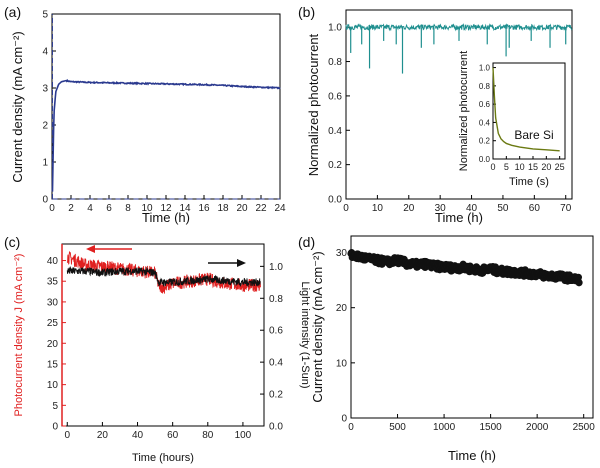 The height and width of the screenshot is (468, 600). I want to click on d-xtick-label: 0, so click(351, 427).